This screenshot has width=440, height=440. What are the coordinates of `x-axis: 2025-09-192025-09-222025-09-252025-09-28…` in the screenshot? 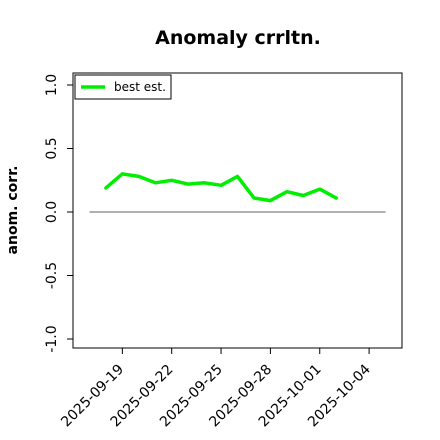 It's located at (216, 389).